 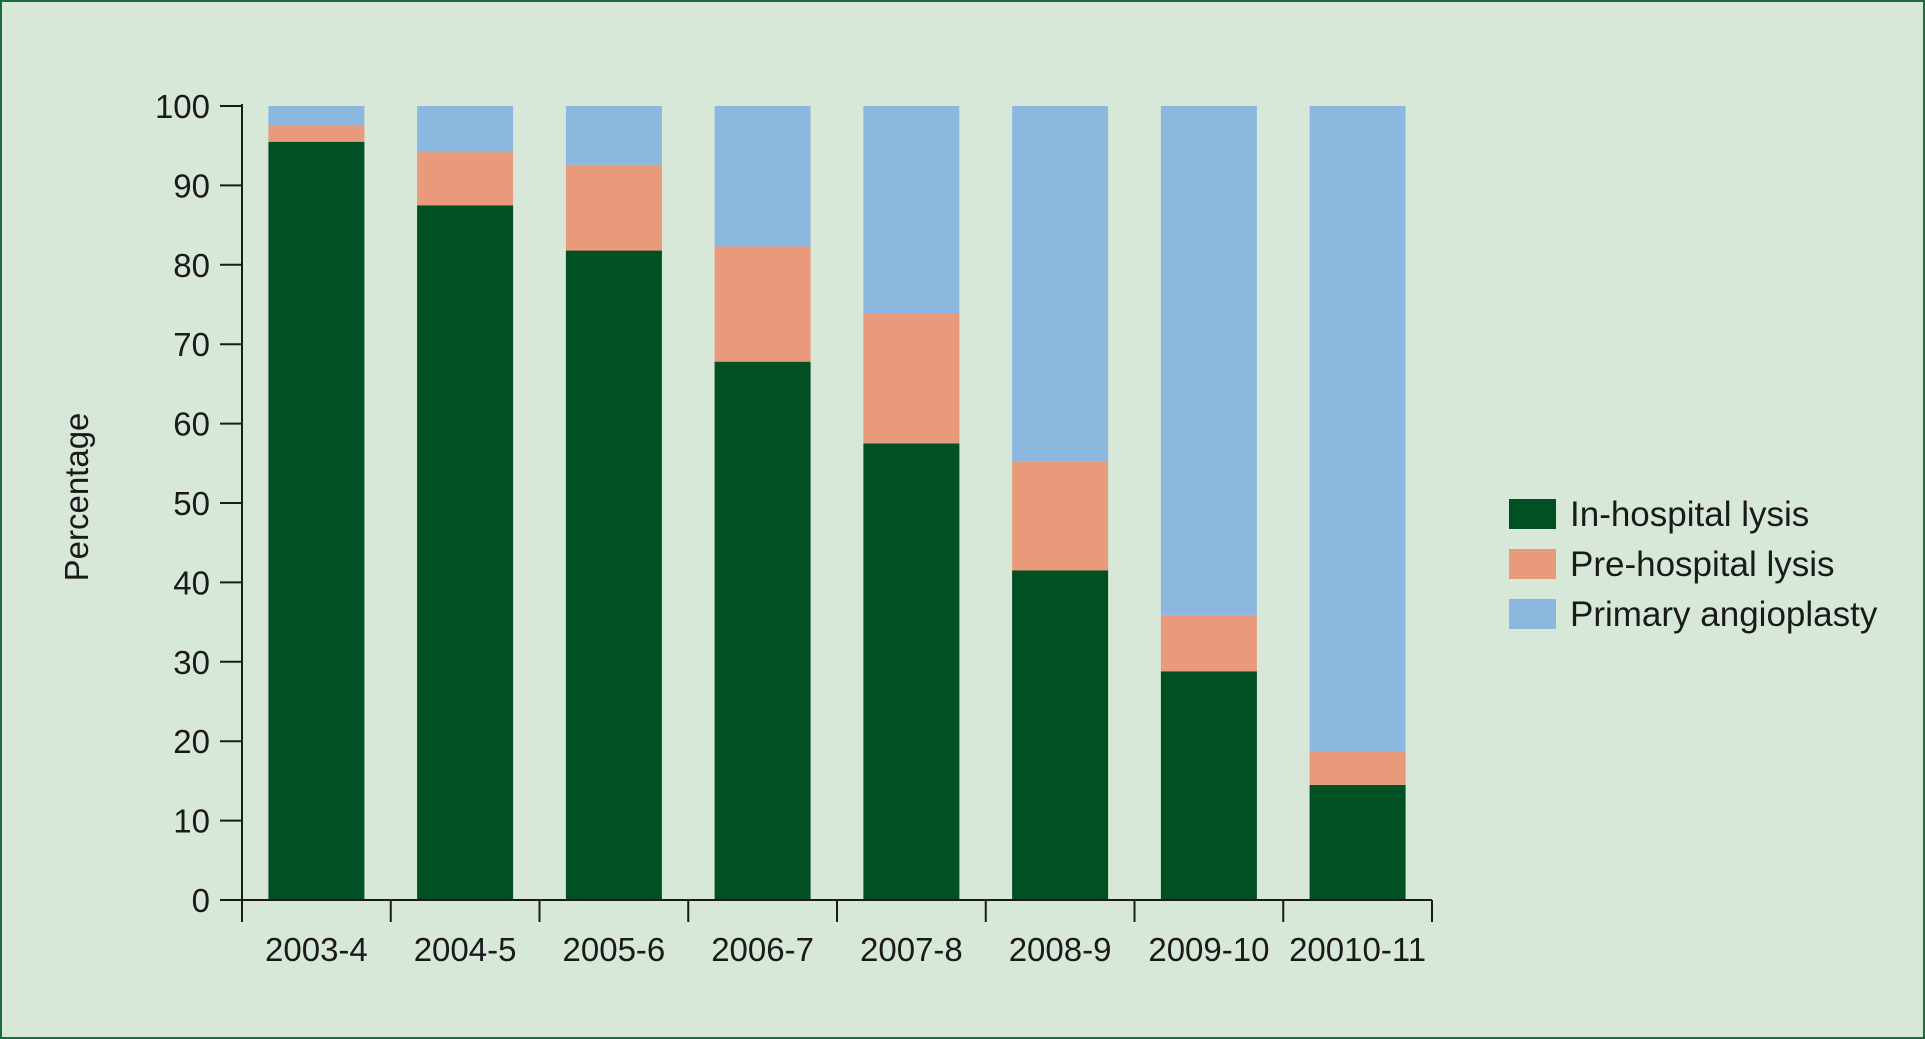 What do you see at coordinates (1208, 949) in the screenshot?
I see `x-tick-label: 2009-10` at bounding box center [1208, 949].